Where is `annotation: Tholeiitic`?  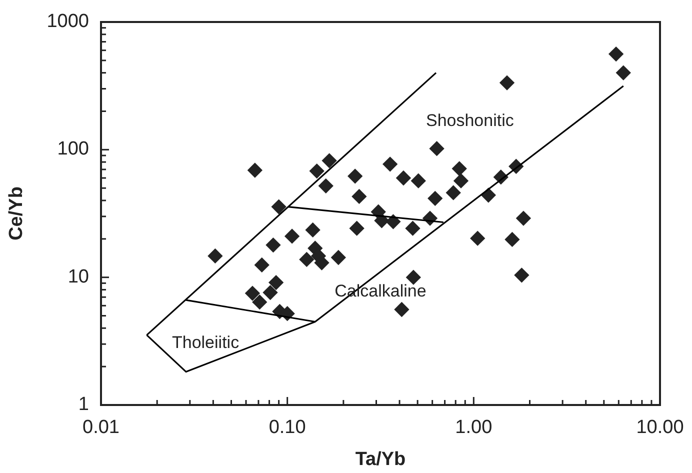
annotation: Tholeiitic is located at coordinates (206, 342).